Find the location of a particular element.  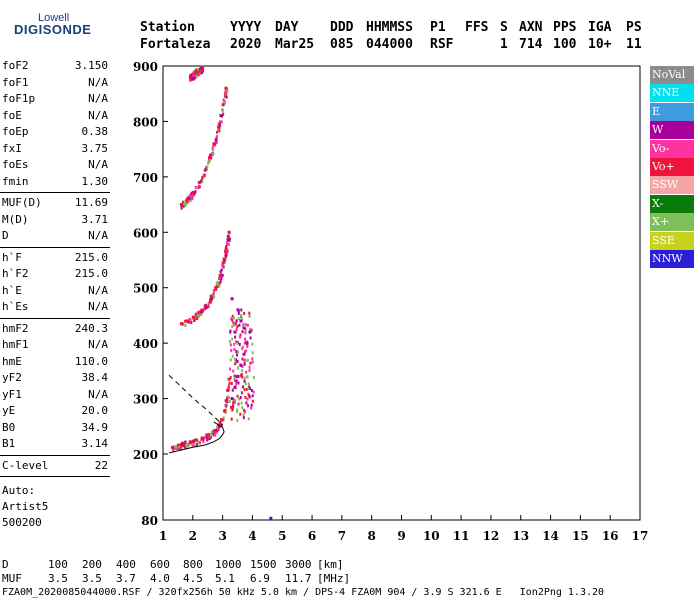

param-name: fxI is located at coordinates (12, 148).